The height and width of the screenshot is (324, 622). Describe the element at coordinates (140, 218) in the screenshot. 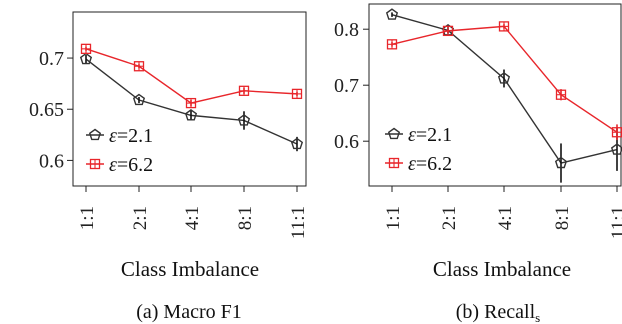

I see `panel-a-xtick-label: 2:1` at that location.